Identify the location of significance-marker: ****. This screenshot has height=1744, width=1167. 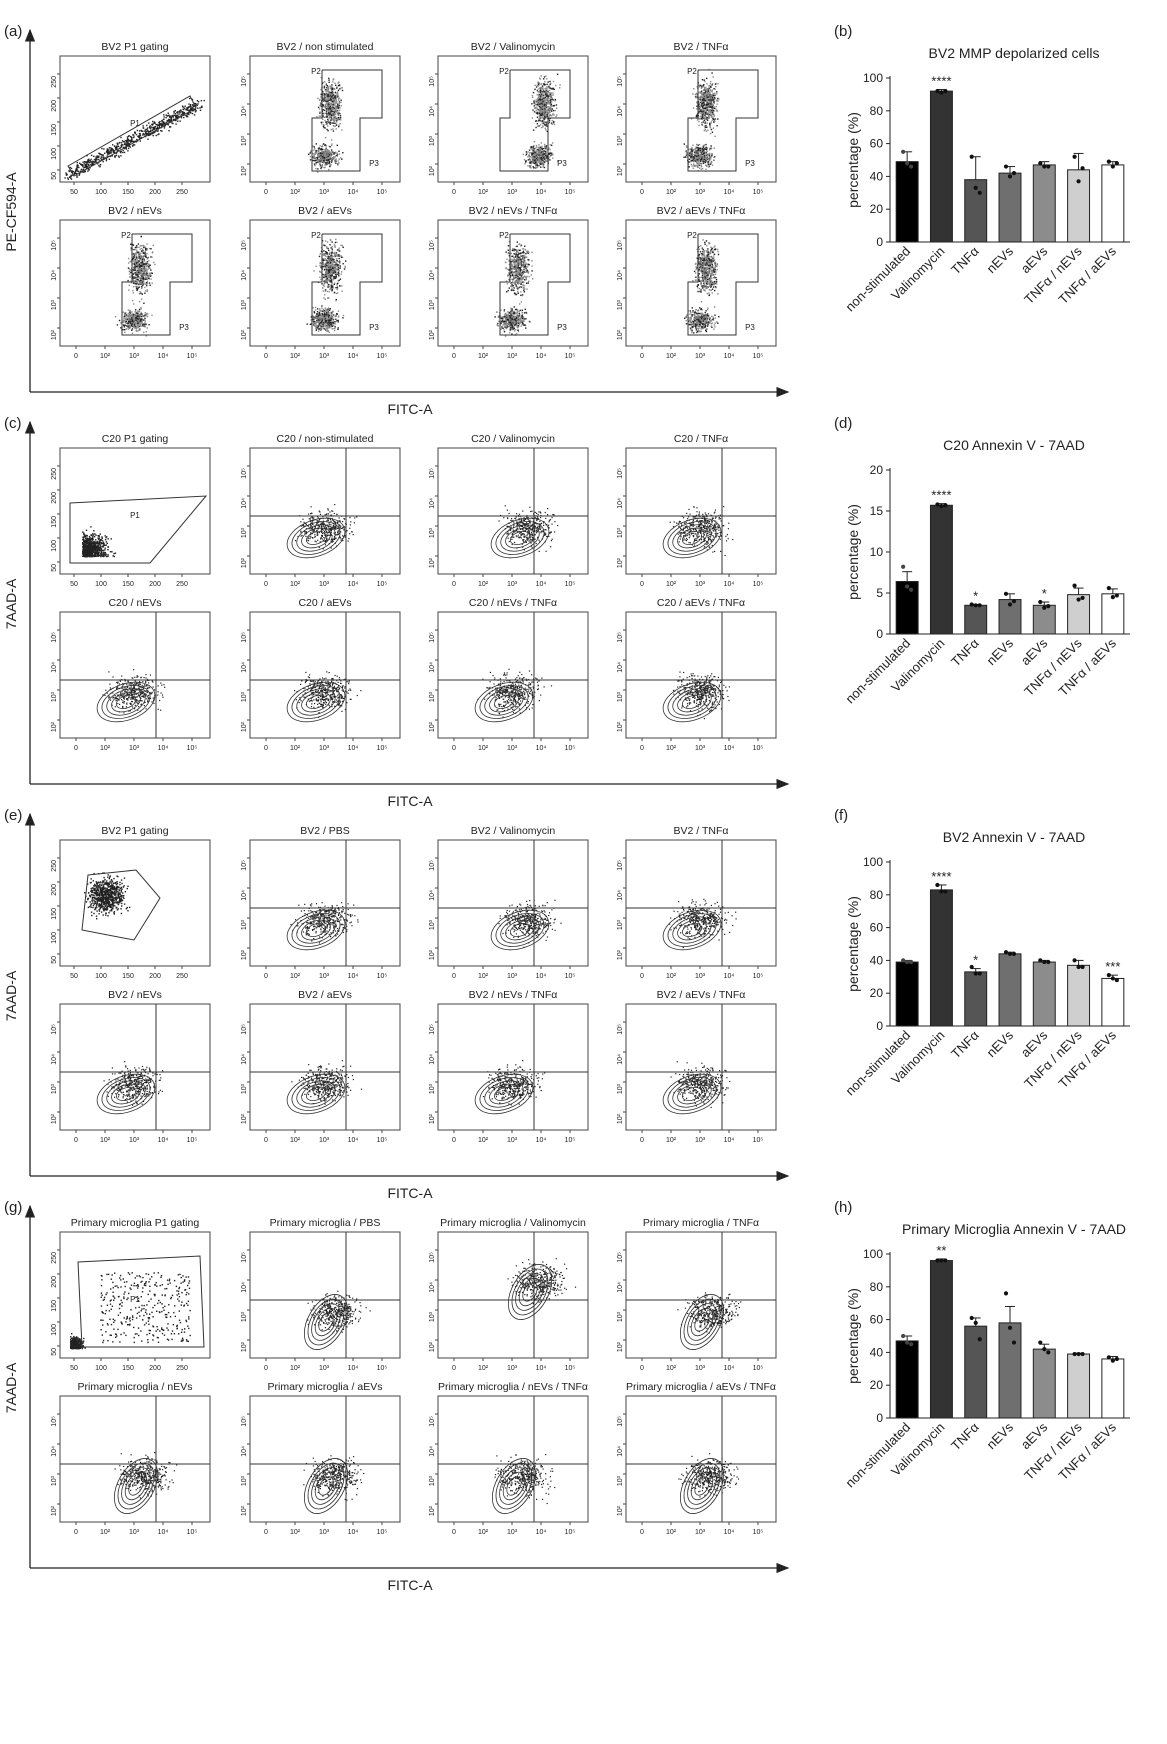
(941, 495).